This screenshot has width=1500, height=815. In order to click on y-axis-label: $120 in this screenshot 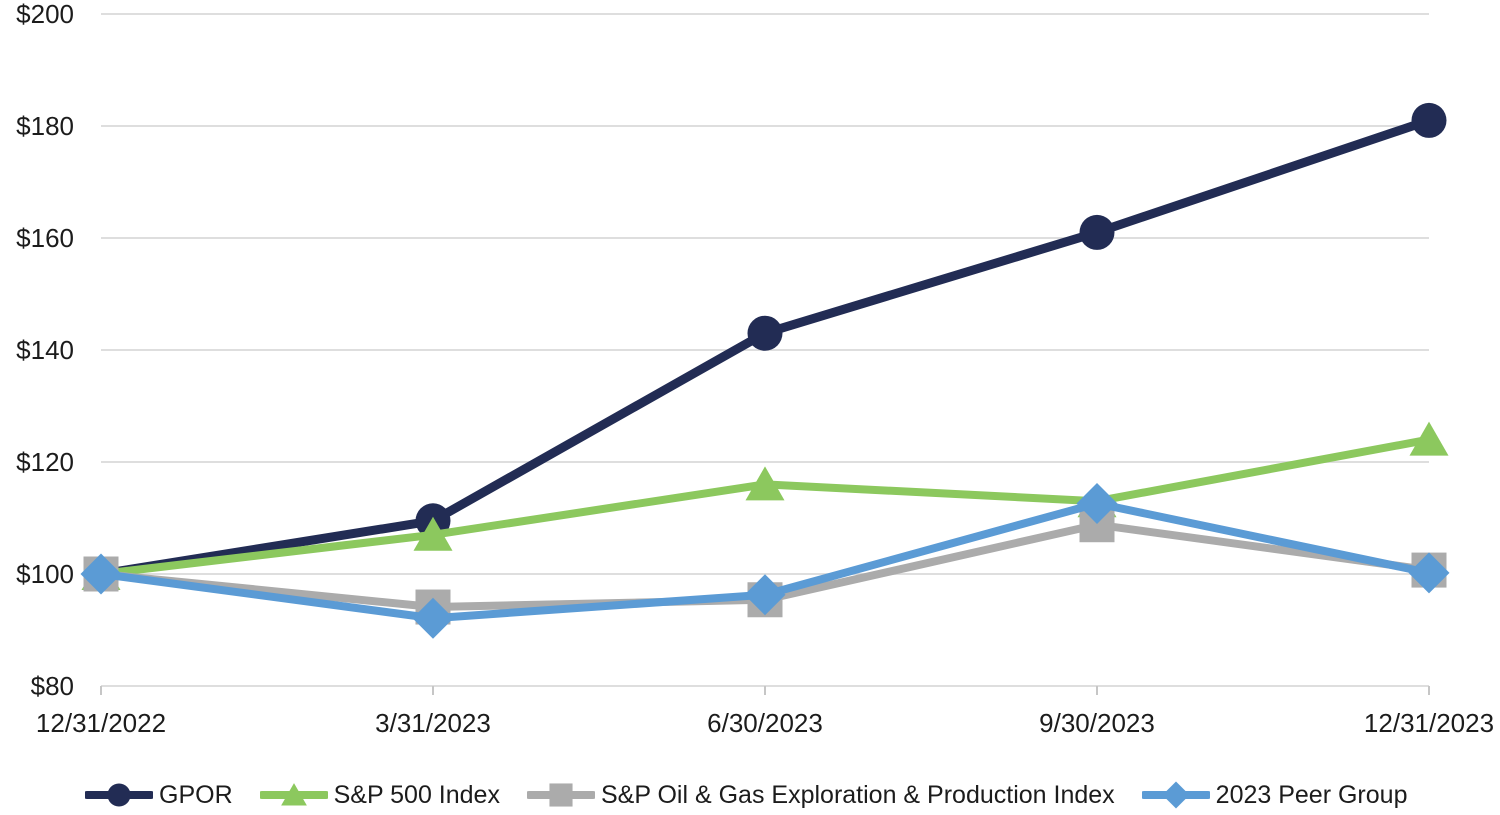, I will do `click(45, 462)`.